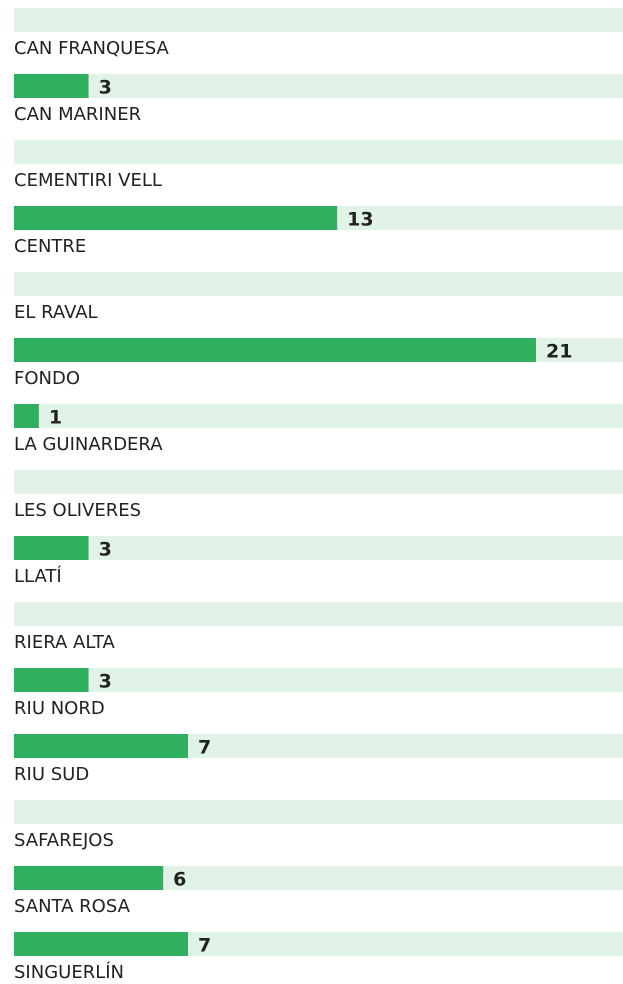 The image size is (623, 984). What do you see at coordinates (59, 708) in the screenshot?
I see `category-label: RIU NORD` at bounding box center [59, 708].